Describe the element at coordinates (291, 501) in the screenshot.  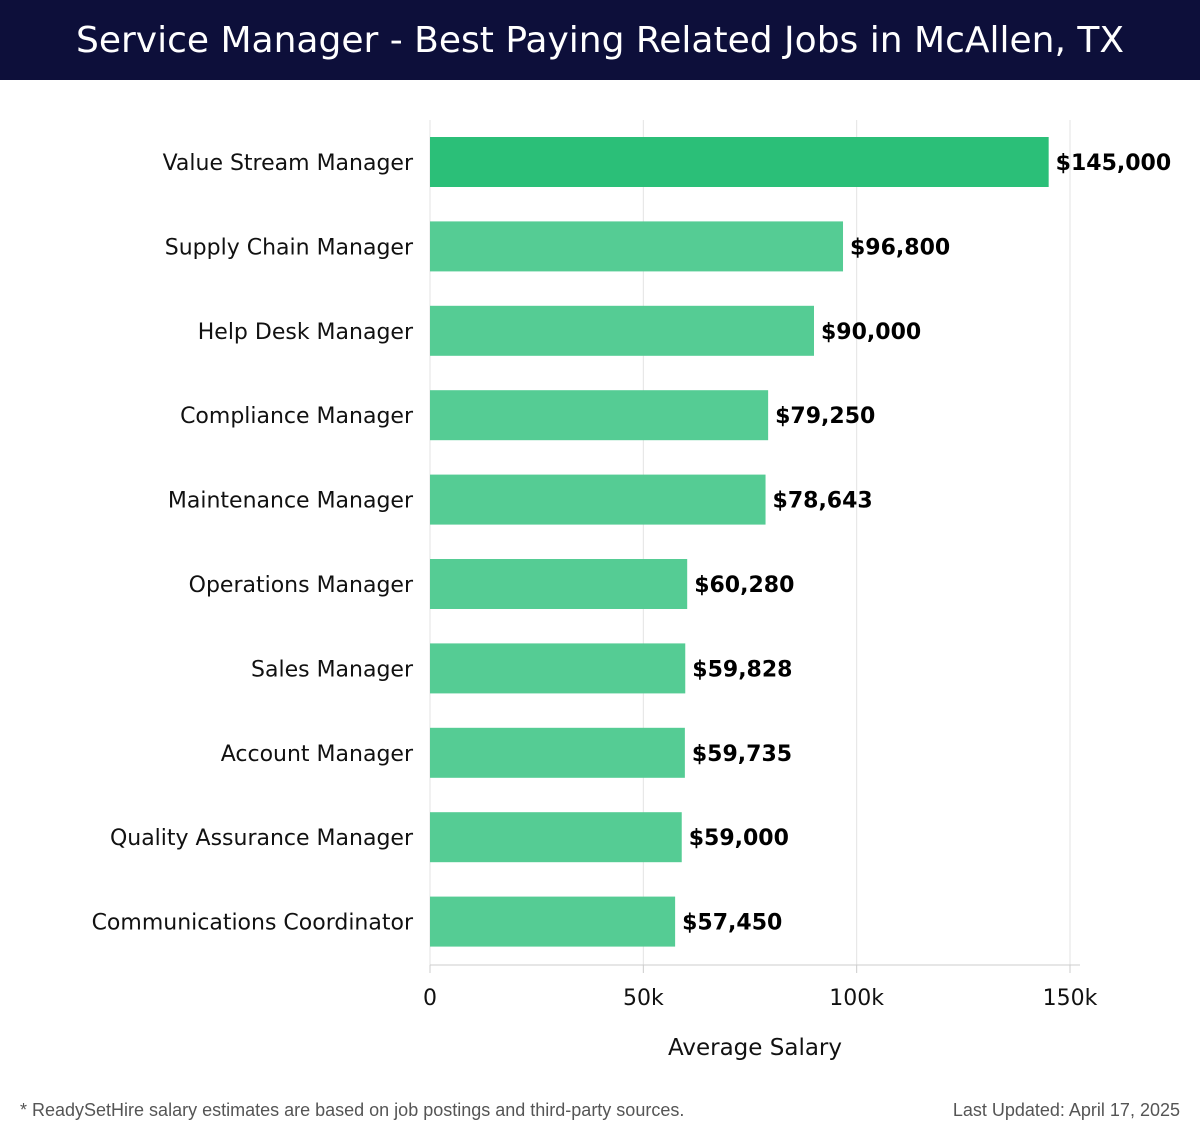
I see `category-label: Maintenance Manager` at that location.